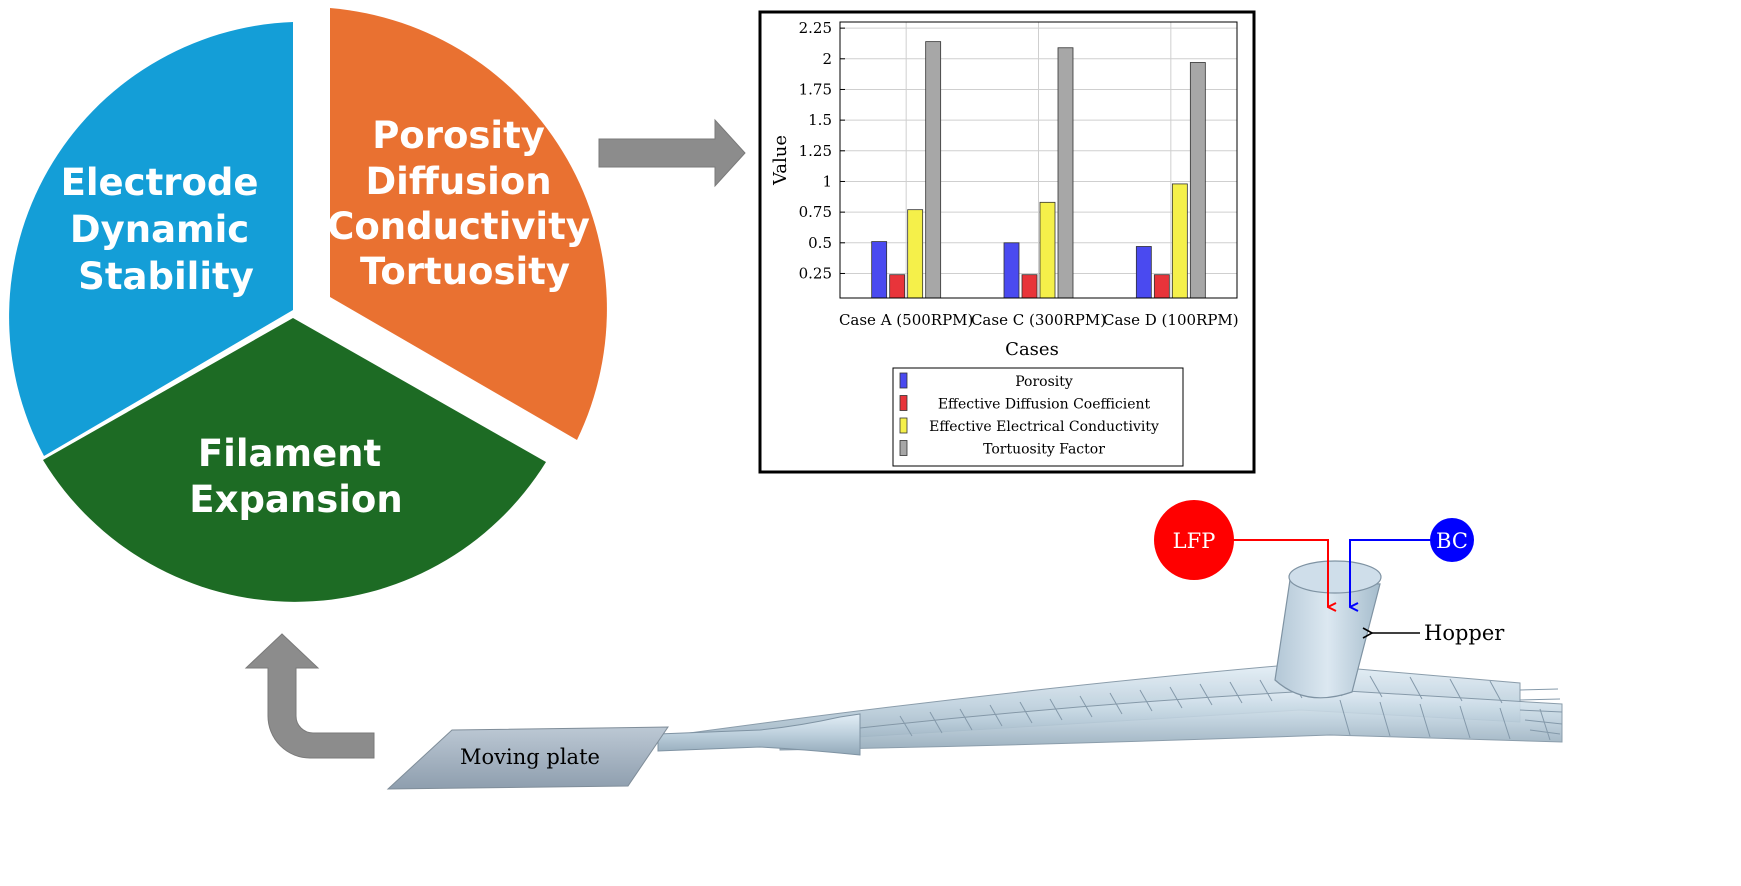  I want to click on y-axis-label: Value, so click(780, 160).